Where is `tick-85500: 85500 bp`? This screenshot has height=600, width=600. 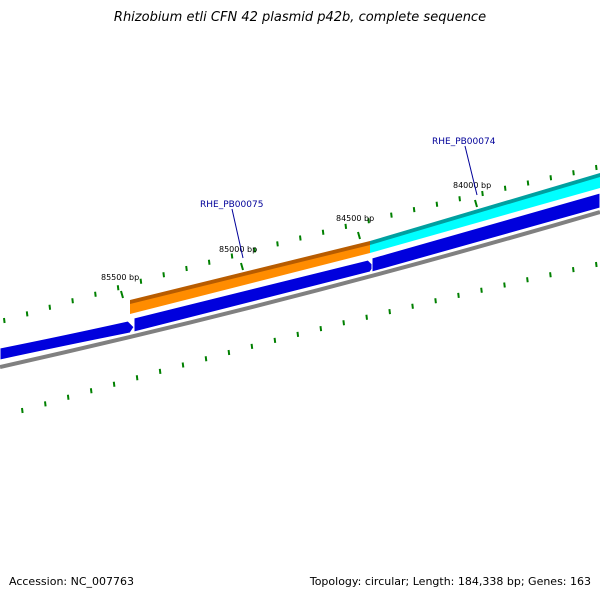
tick-85500: 85500 bp is located at coordinates (120, 286).